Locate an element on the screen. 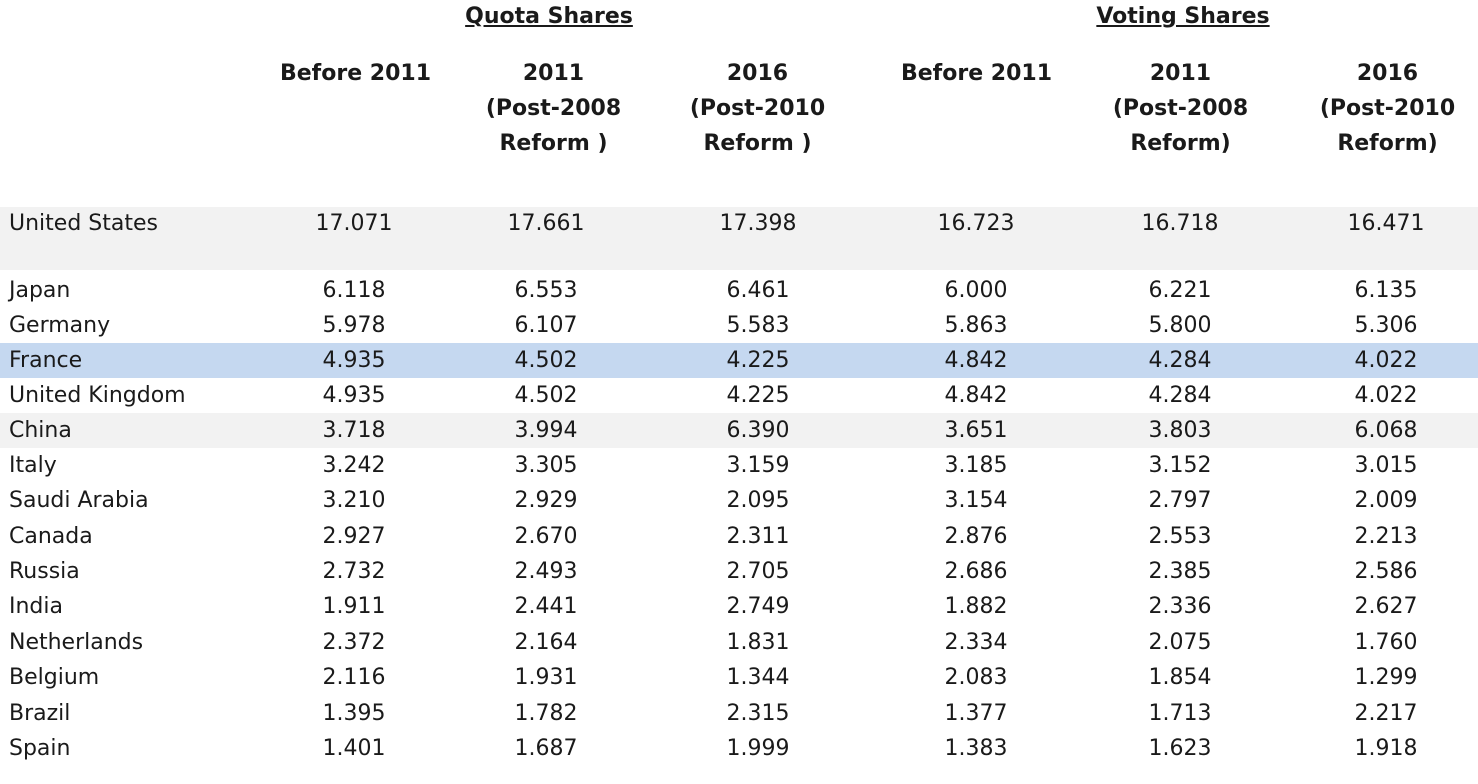 The height and width of the screenshot is (784, 1478). country-name: Germany is located at coordinates (139, 325).